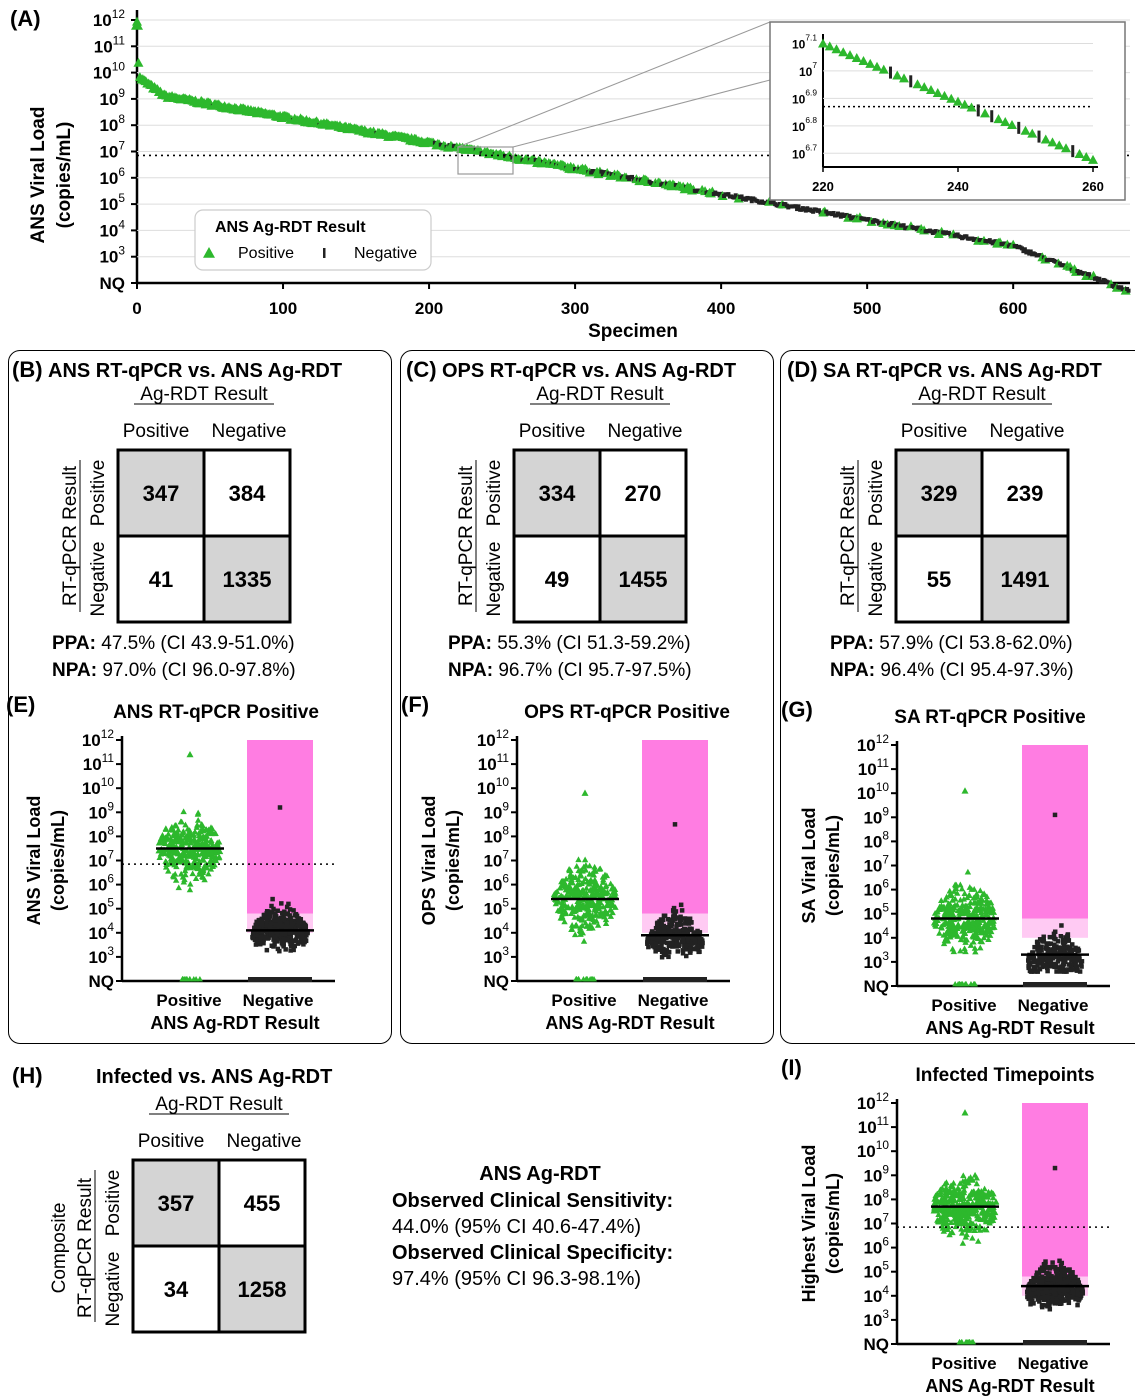 This screenshot has height=1396, width=1135. What do you see at coordinates (629, 1023) in the screenshot?
I see `x-axis-label: ANS Ag-RDT Result` at bounding box center [629, 1023].